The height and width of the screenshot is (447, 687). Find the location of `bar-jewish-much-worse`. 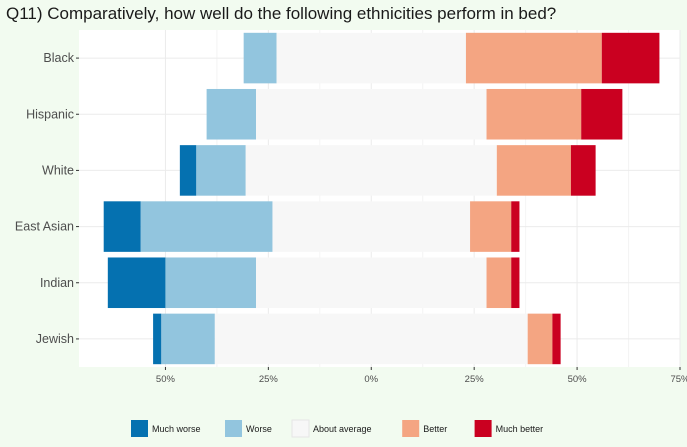

bar-jewish-much-worse is located at coordinates (157, 339).